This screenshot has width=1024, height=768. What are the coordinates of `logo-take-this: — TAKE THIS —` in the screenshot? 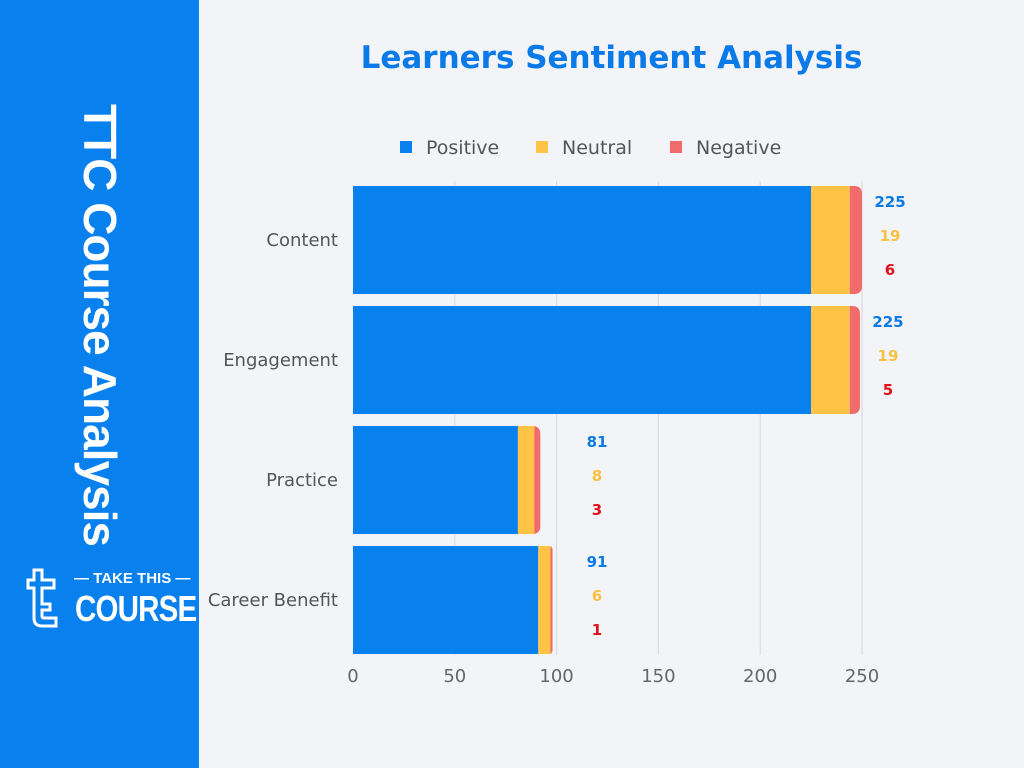 It's located at (132, 578).